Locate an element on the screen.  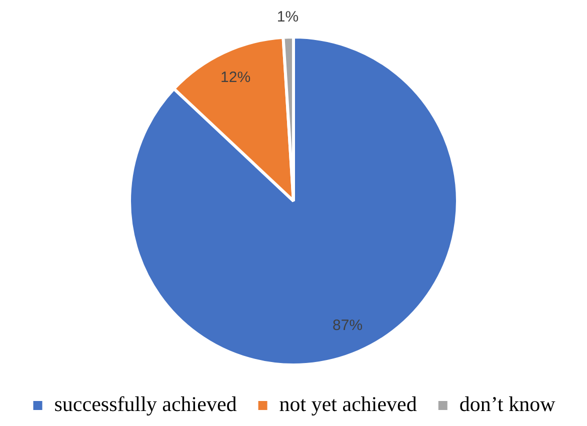
data-label: 12% is located at coordinates (235, 77).